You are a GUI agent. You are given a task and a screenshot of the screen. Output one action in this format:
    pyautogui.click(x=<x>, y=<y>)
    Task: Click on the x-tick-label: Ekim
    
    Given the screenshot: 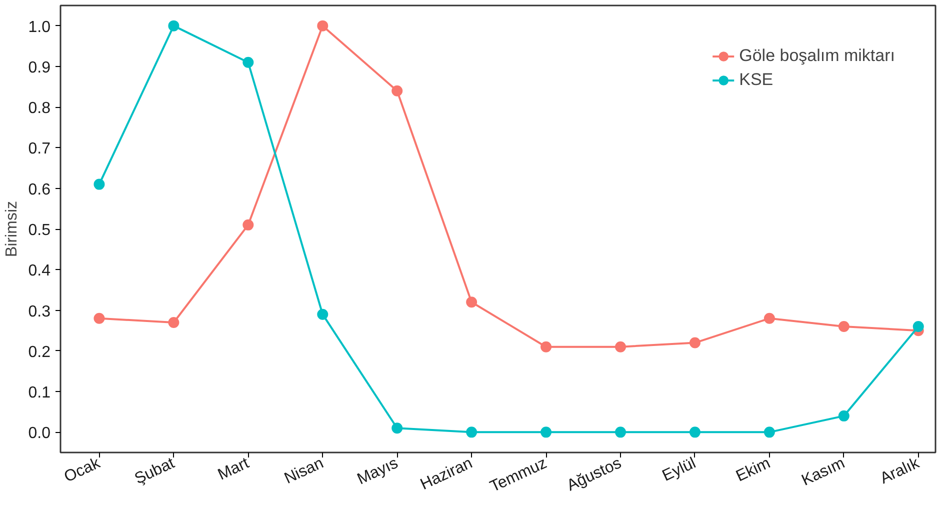 What is the action you would take?
    pyautogui.click(x=754, y=470)
    